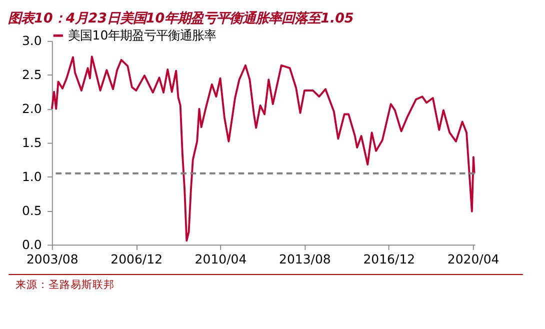 Image resolution: width=545 pixels, height=329 pixels. I want to click on x-tick-label: 2010/04, so click(220, 258).